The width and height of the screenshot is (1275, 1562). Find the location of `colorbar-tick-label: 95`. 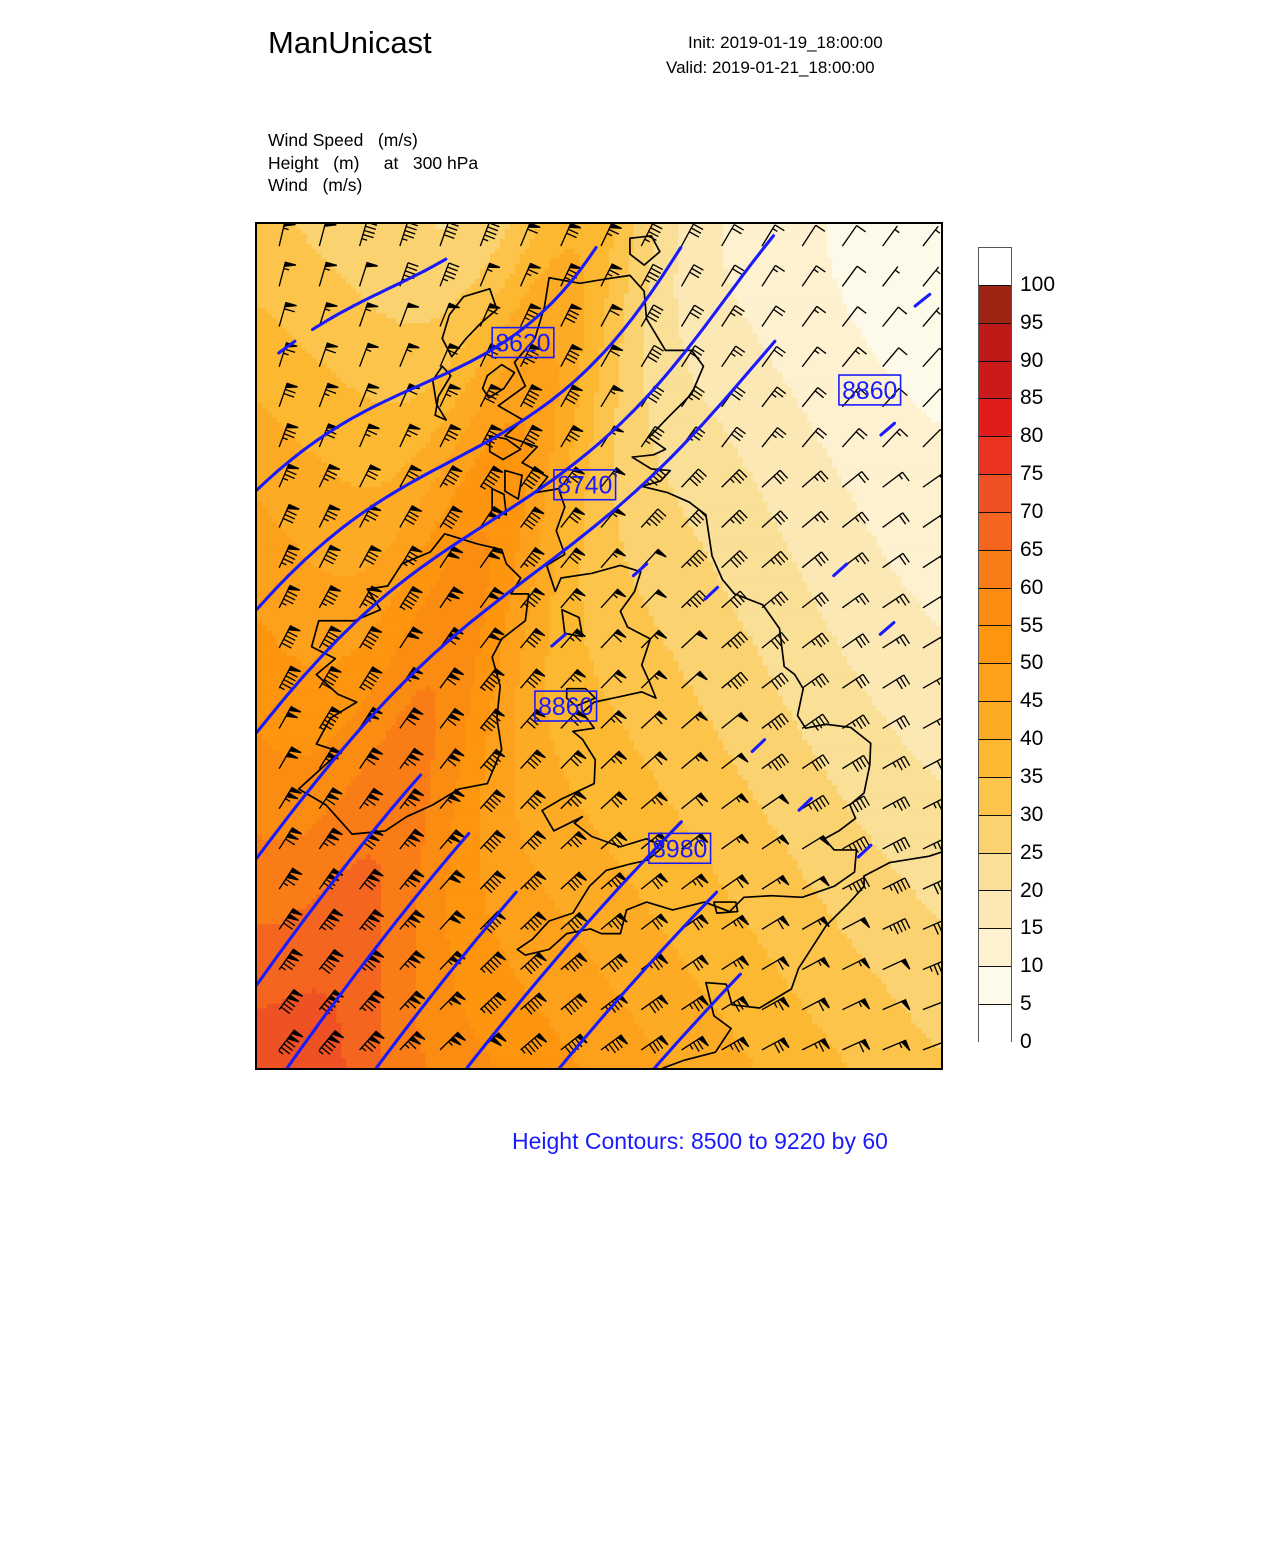

colorbar-tick-label: 95 is located at coordinates (1032, 322).